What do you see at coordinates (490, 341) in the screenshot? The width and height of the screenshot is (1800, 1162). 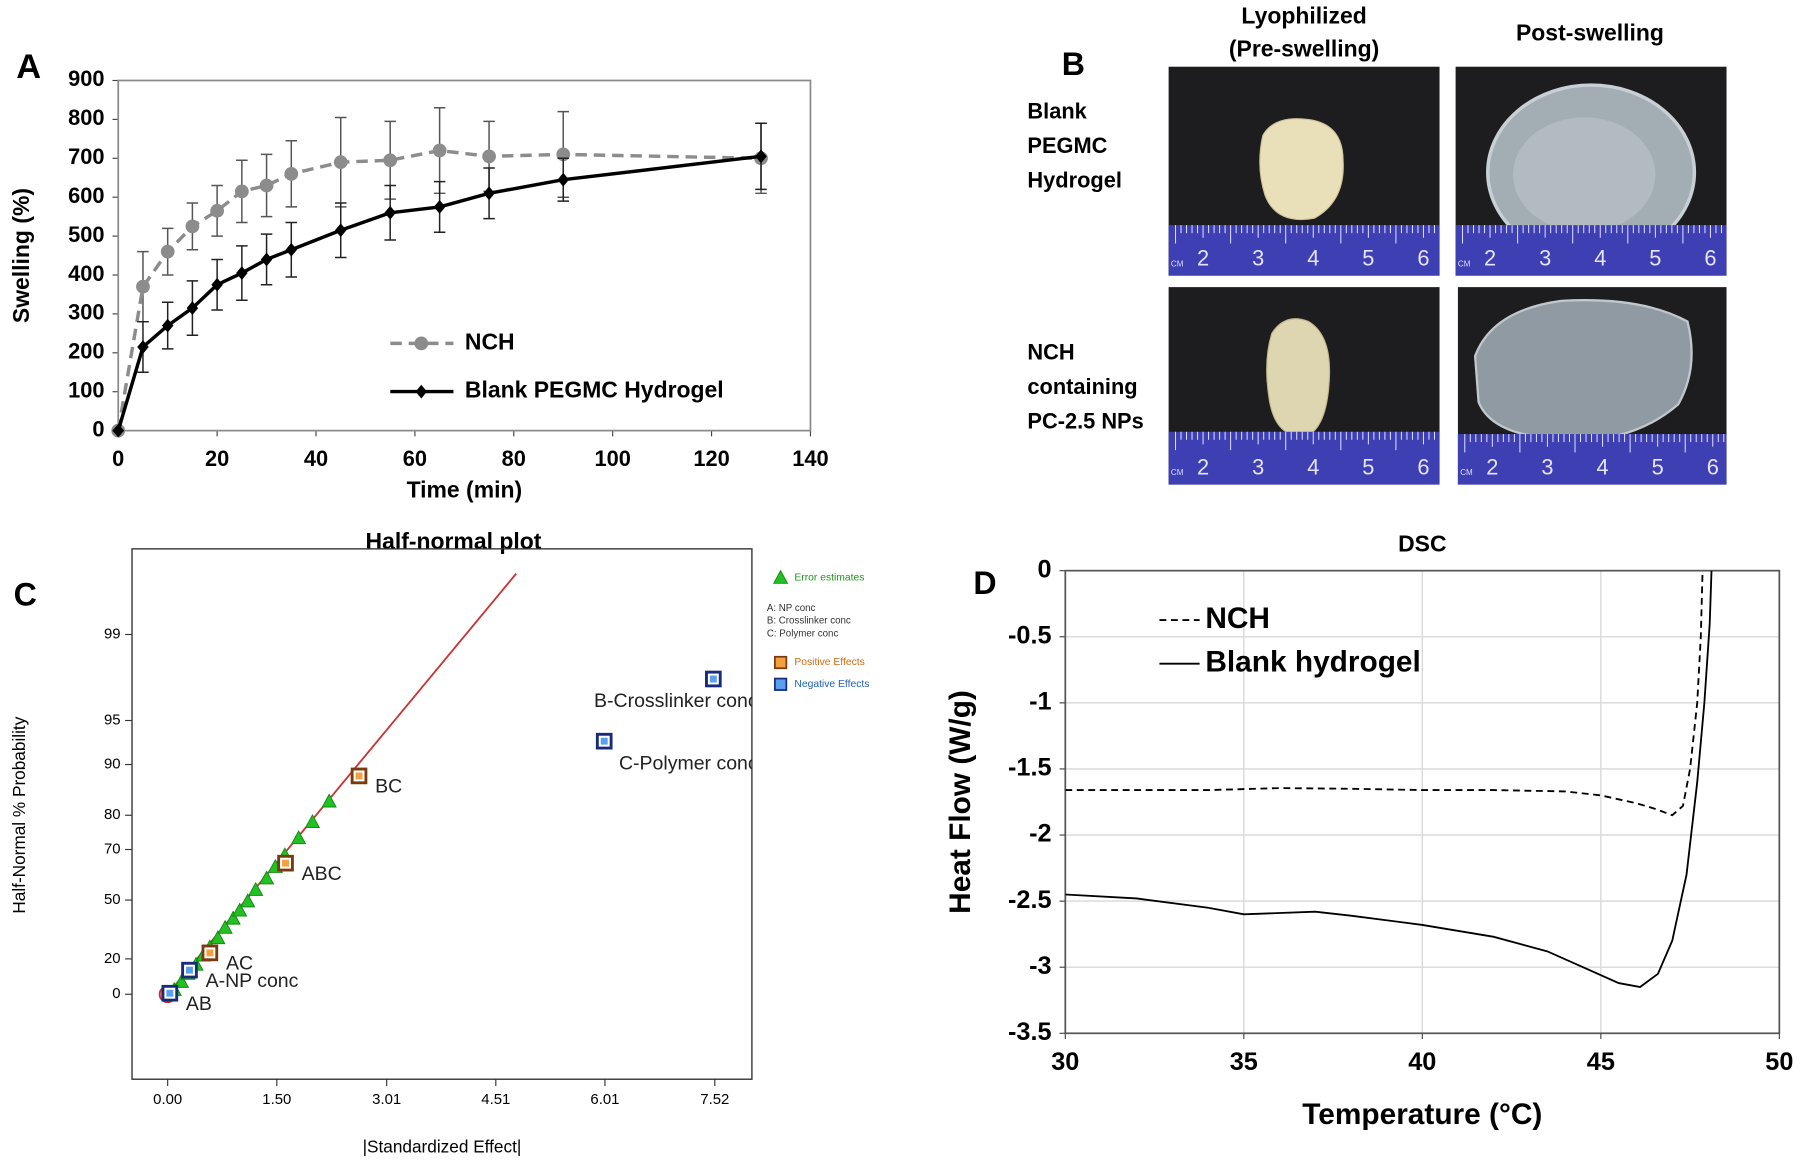 I see `legend-label: NCH` at bounding box center [490, 341].